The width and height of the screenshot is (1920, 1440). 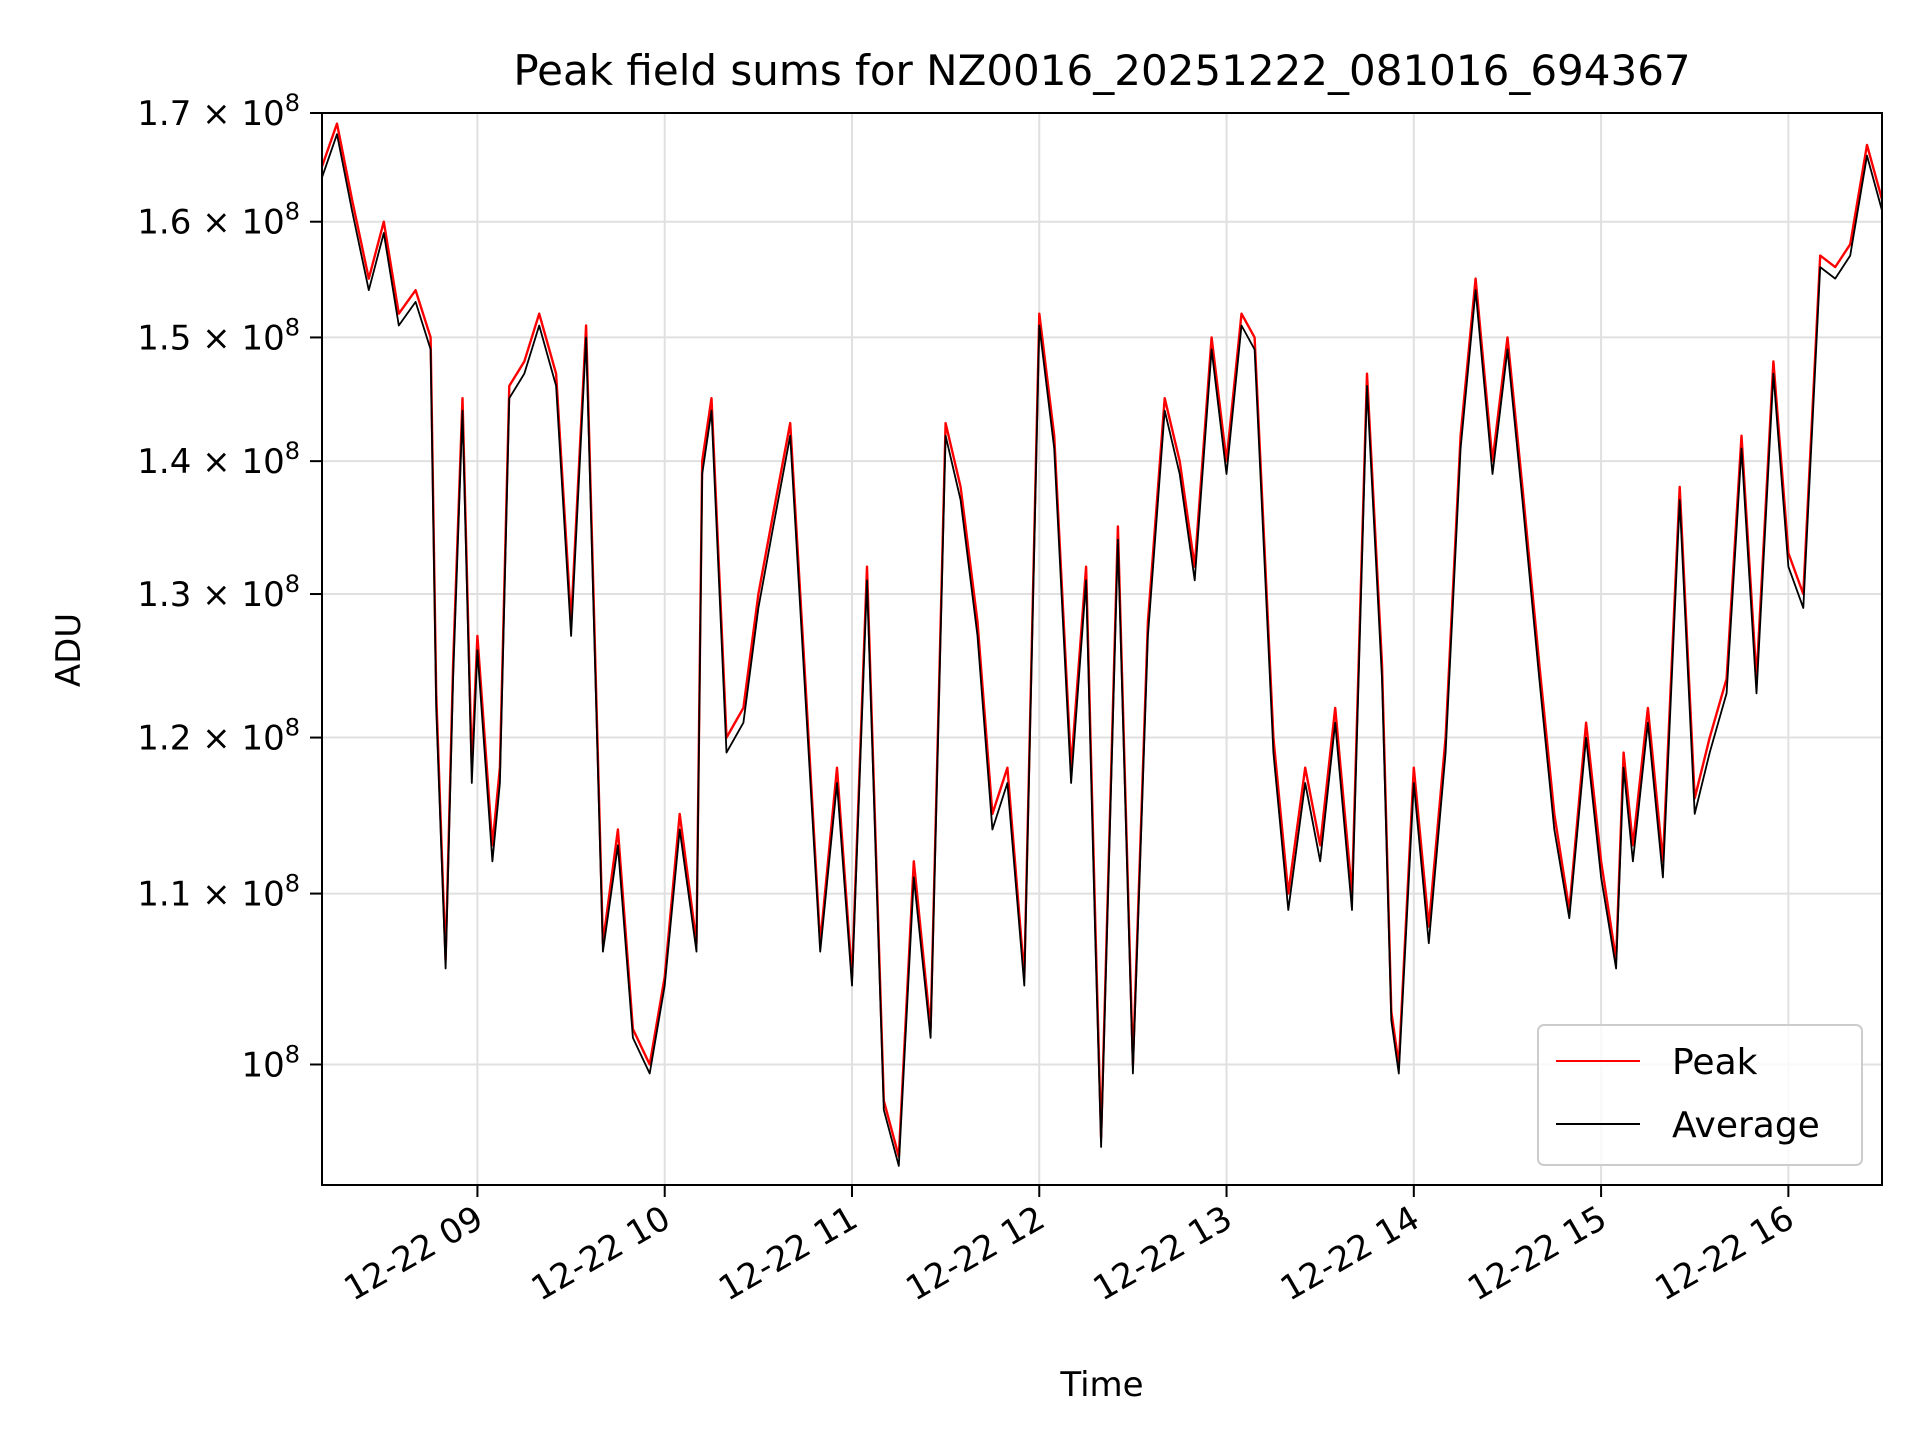 I want to click on legend-label-average: Average, so click(x=1746, y=1125).